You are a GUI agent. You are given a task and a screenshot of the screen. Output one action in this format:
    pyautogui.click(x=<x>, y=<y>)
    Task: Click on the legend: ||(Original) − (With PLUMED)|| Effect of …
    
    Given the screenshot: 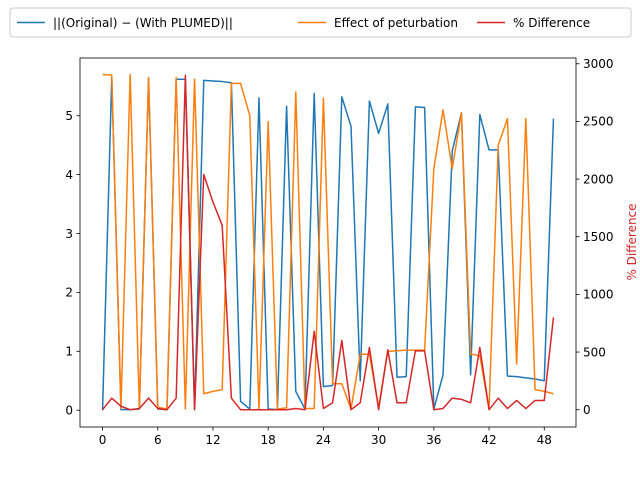 What is the action you would take?
    pyautogui.click(x=320, y=22)
    